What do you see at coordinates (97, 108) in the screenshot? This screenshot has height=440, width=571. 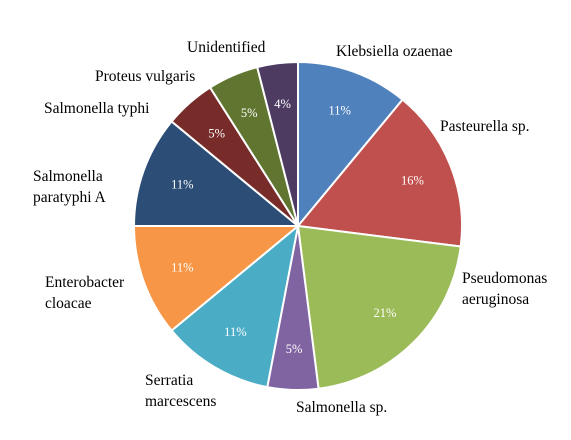 I see `slice-category-label: Salmonella typhi` at bounding box center [97, 108].